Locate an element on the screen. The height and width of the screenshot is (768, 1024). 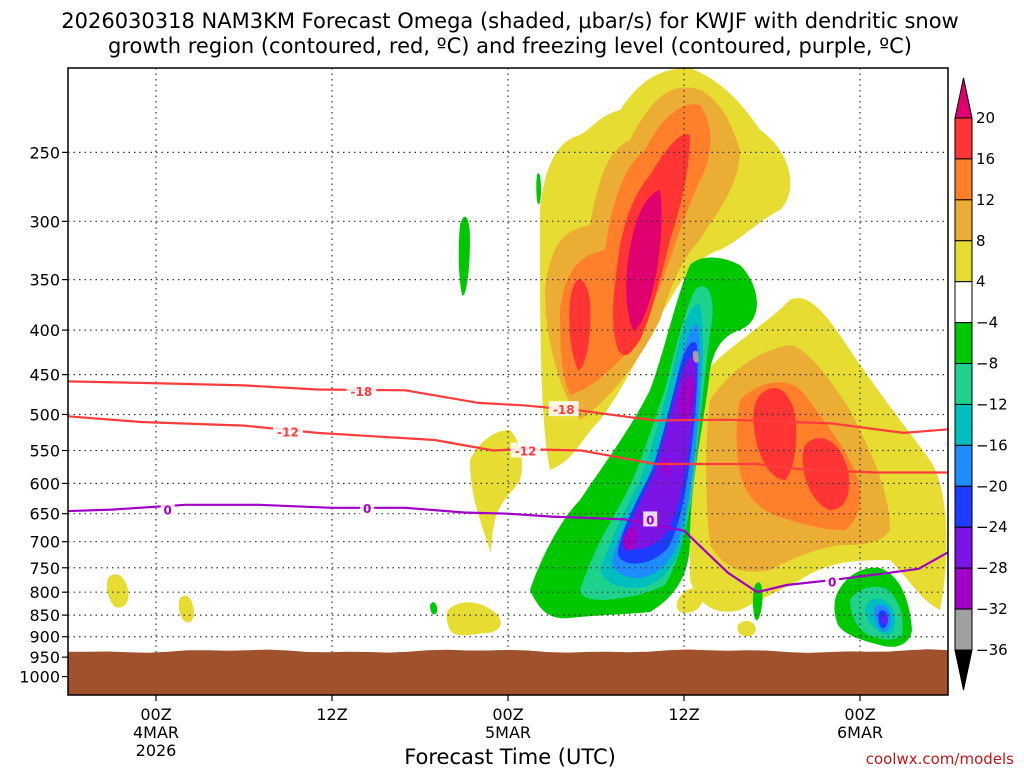
colorbar-level-label: −12 is located at coordinates (992, 404).